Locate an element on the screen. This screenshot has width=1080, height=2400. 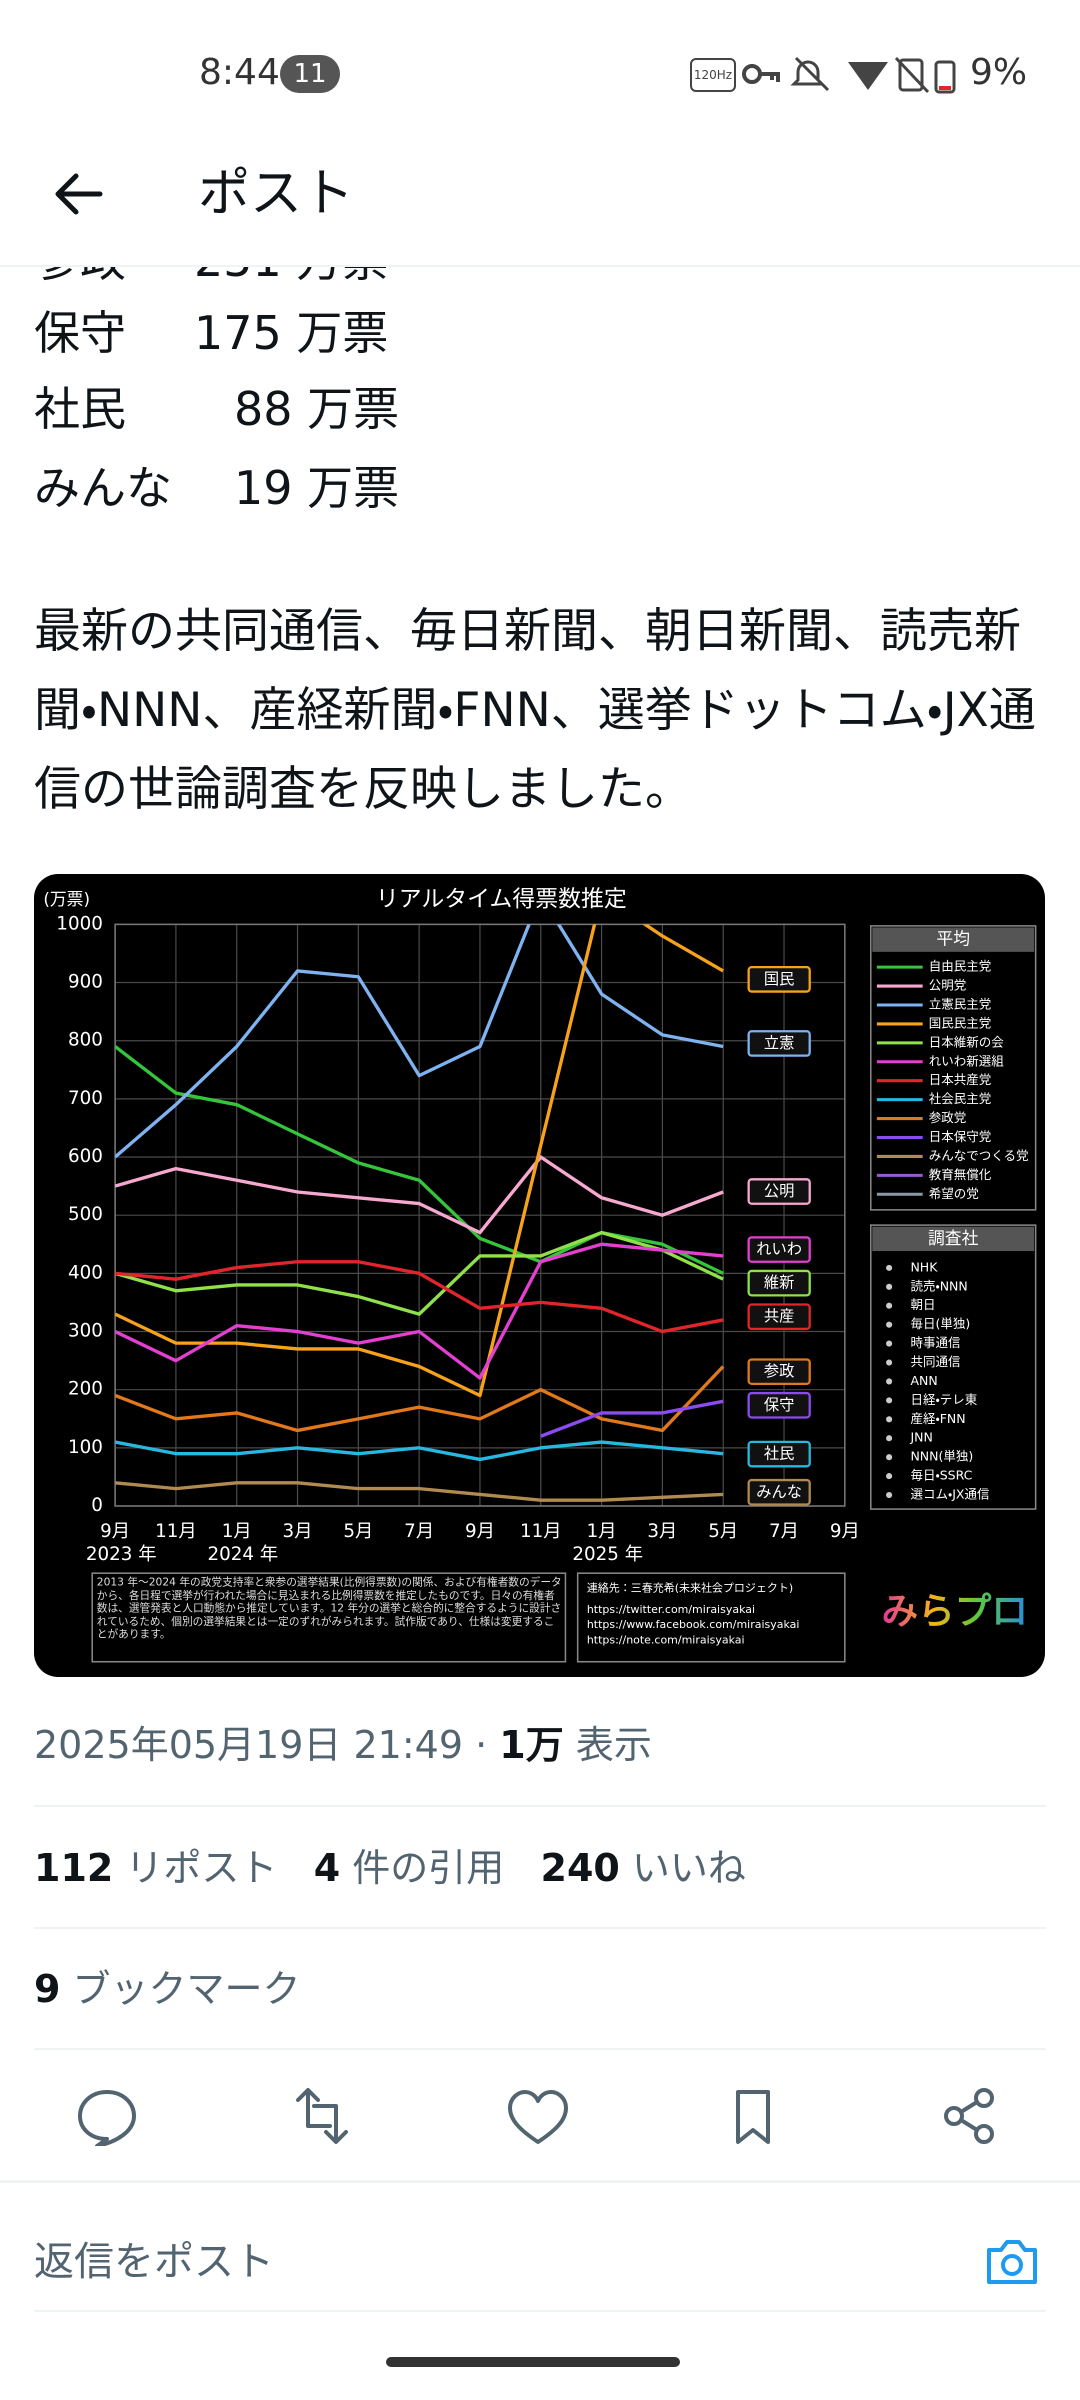
legend-label: 日本維新の会 is located at coordinates (967, 1041).